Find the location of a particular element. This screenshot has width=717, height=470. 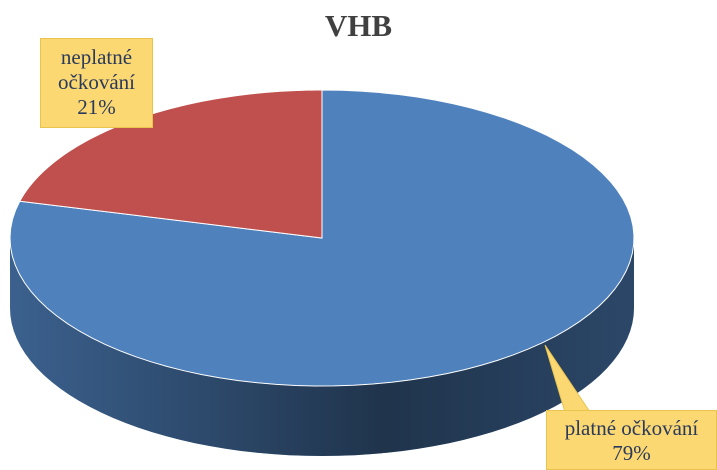

label-category: neplatné očkování is located at coordinates (96, 69).